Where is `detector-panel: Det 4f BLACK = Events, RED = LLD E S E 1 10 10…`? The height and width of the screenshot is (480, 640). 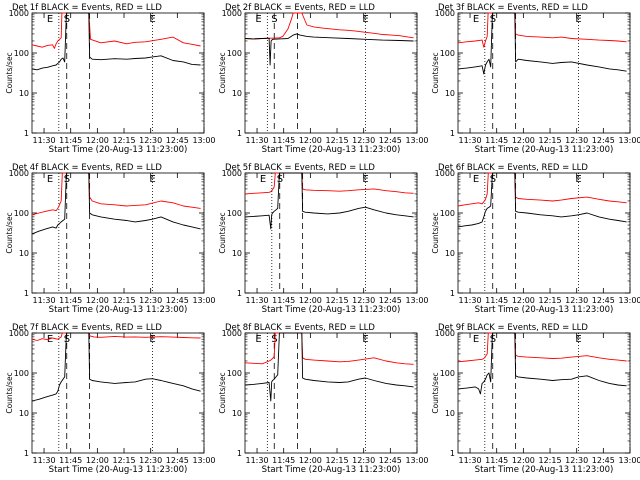 detector-panel: Det 4f BLACK = Events, RED = LLD E S E 1 10 10… is located at coordinates (108, 240).